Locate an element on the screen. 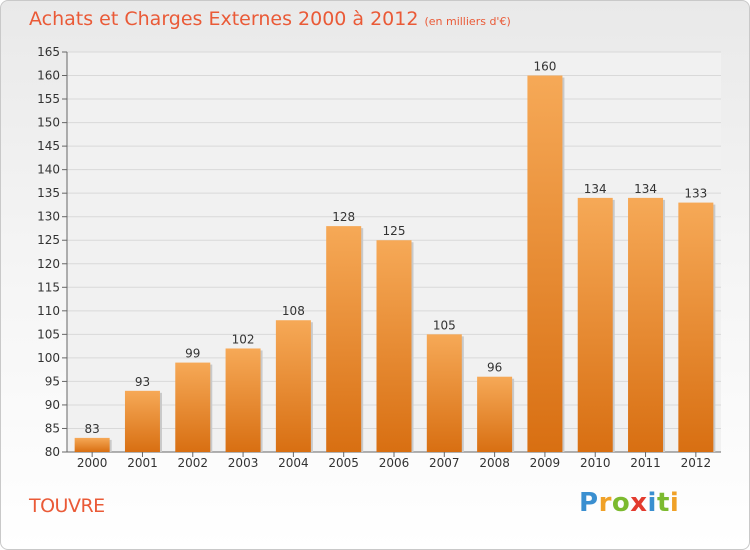  unit-note: (en milliers d'€) is located at coordinates (467, 21).